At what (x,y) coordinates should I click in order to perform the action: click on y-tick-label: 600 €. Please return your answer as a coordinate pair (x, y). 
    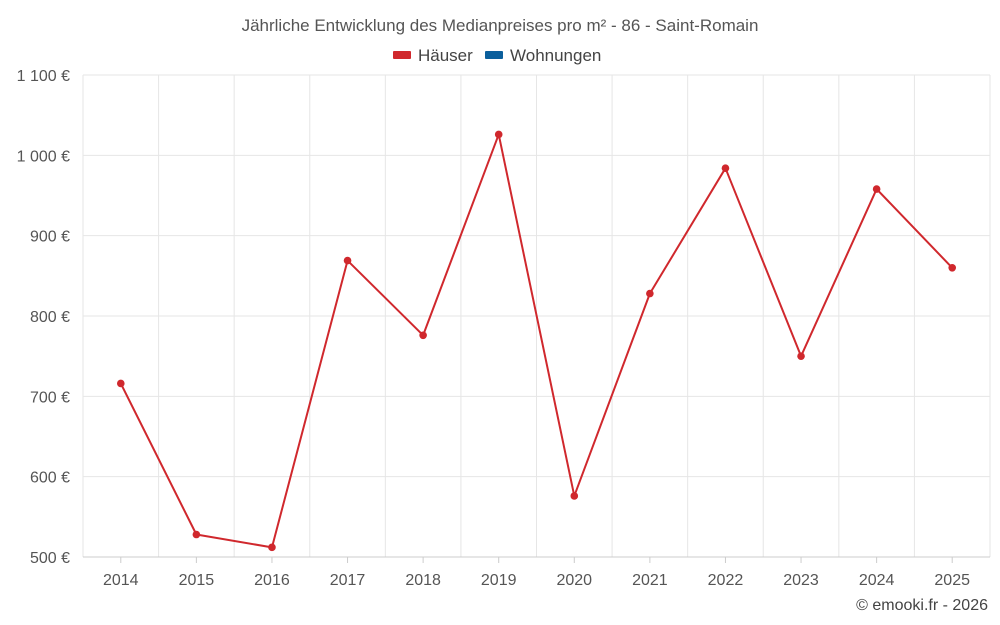
    Looking at the image, I should click on (50, 478).